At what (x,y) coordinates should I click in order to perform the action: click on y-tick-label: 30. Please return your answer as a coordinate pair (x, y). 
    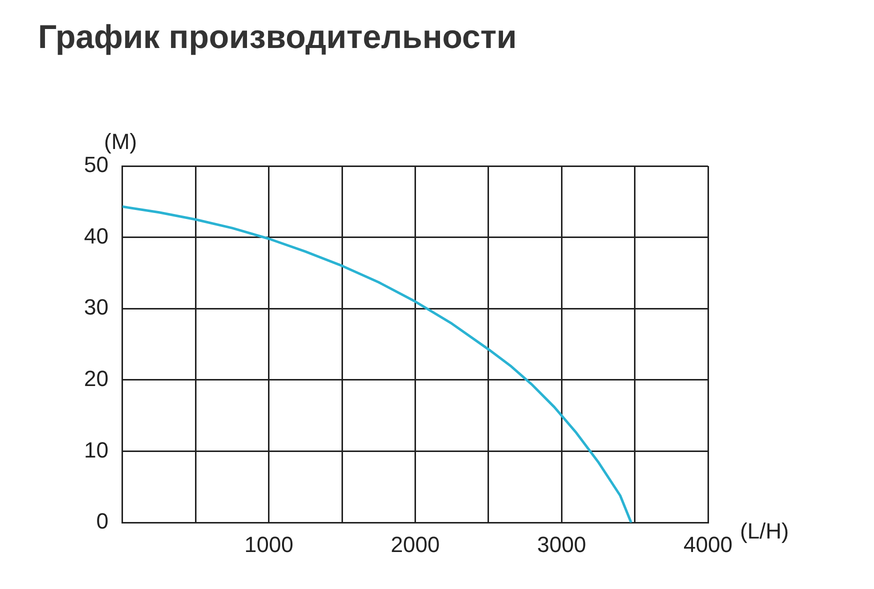
    Looking at the image, I should click on (96, 307).